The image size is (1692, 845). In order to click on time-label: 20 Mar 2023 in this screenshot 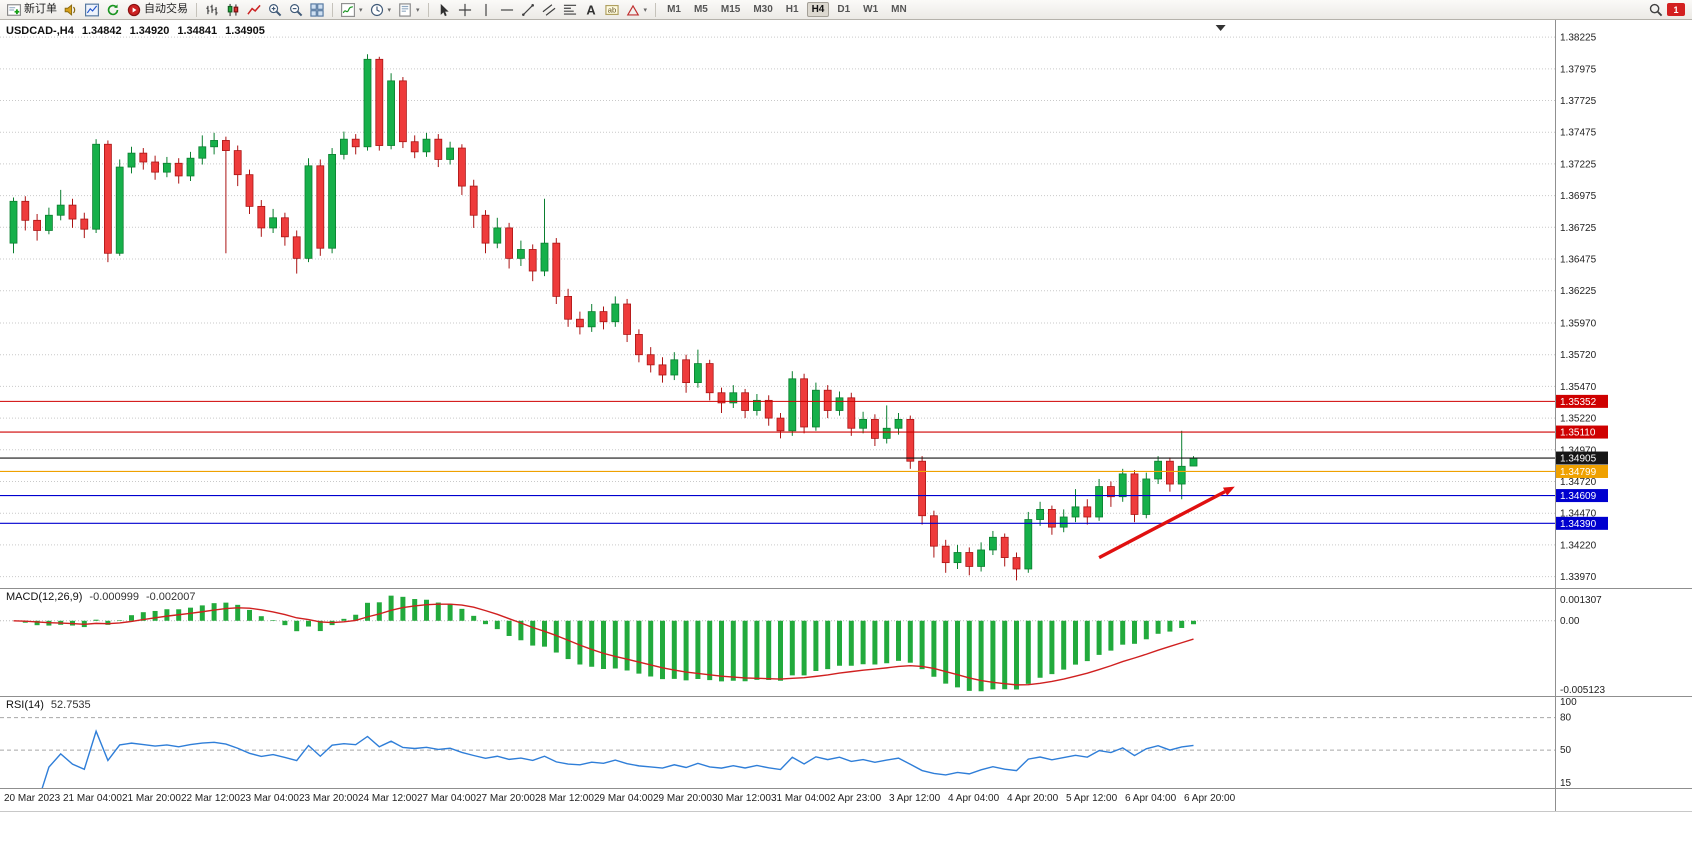, I will do `click(32, 798)`.